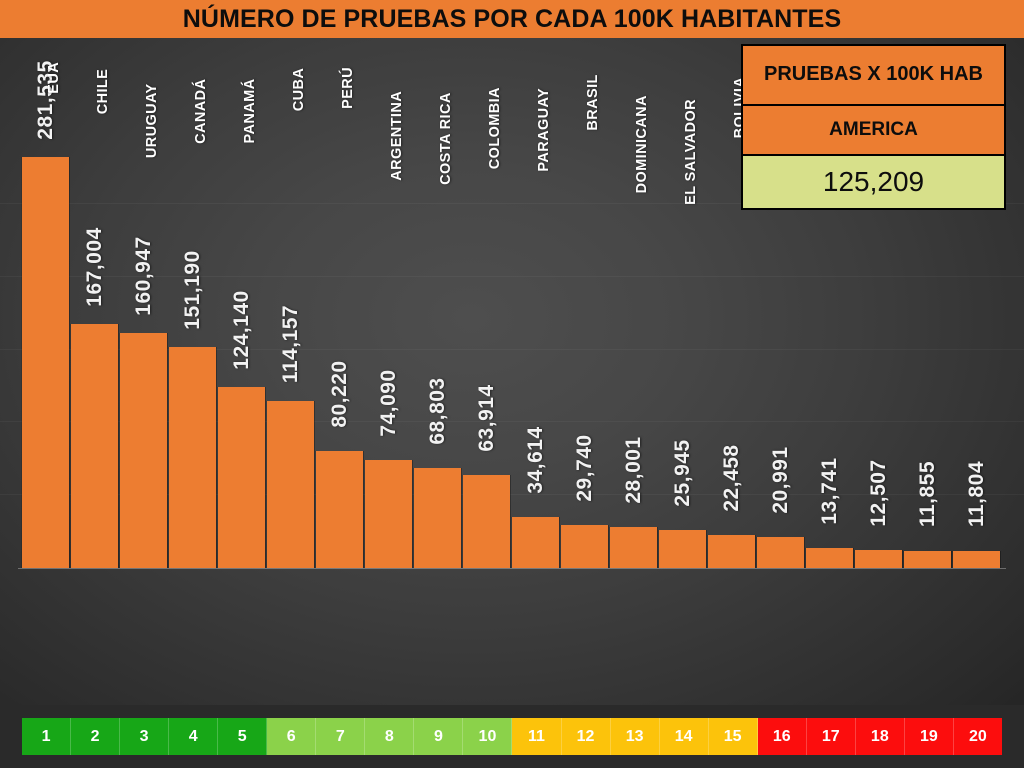 The height and width of the screenshot is (768, 1024). Describe the element at coordinates (96, 736) in the screenshot. I see `rank-cell: 2` at that location.